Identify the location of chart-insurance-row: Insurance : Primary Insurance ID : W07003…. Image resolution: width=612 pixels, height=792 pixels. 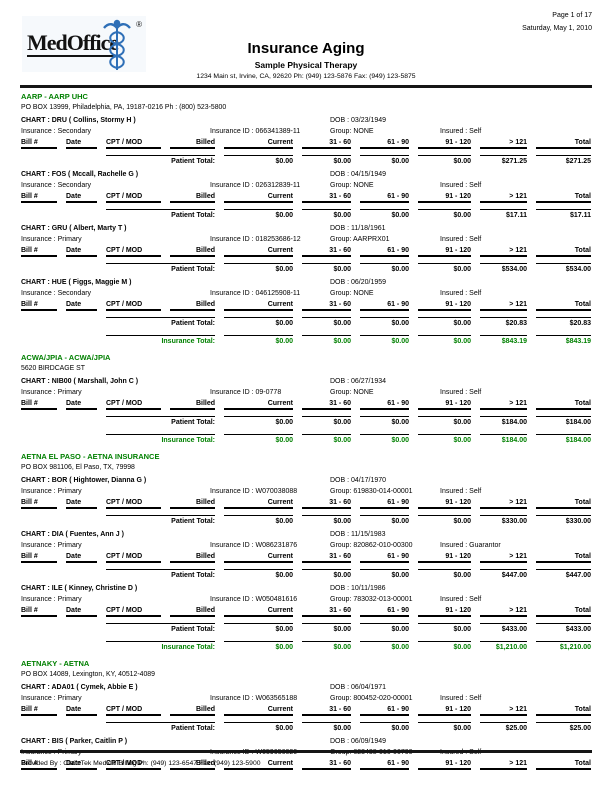
(306, 491).